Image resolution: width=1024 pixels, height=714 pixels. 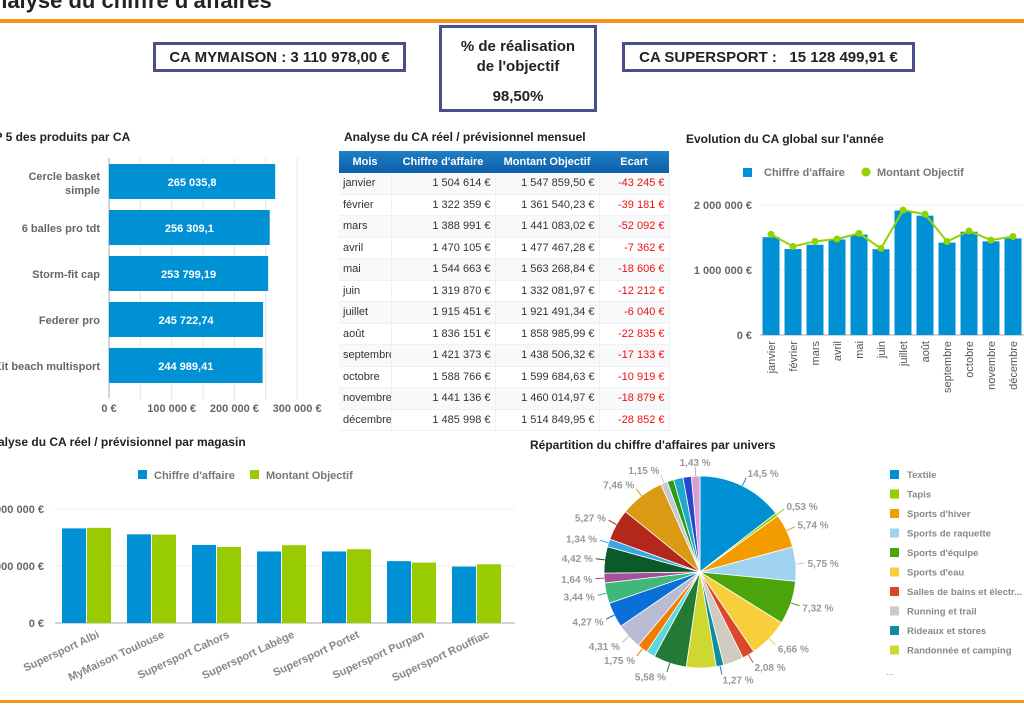 What do you see at coordinates (443, 420) in the screenshot?
I see `table-cell: 1 485 998 €` at bounding box center [443, 420].